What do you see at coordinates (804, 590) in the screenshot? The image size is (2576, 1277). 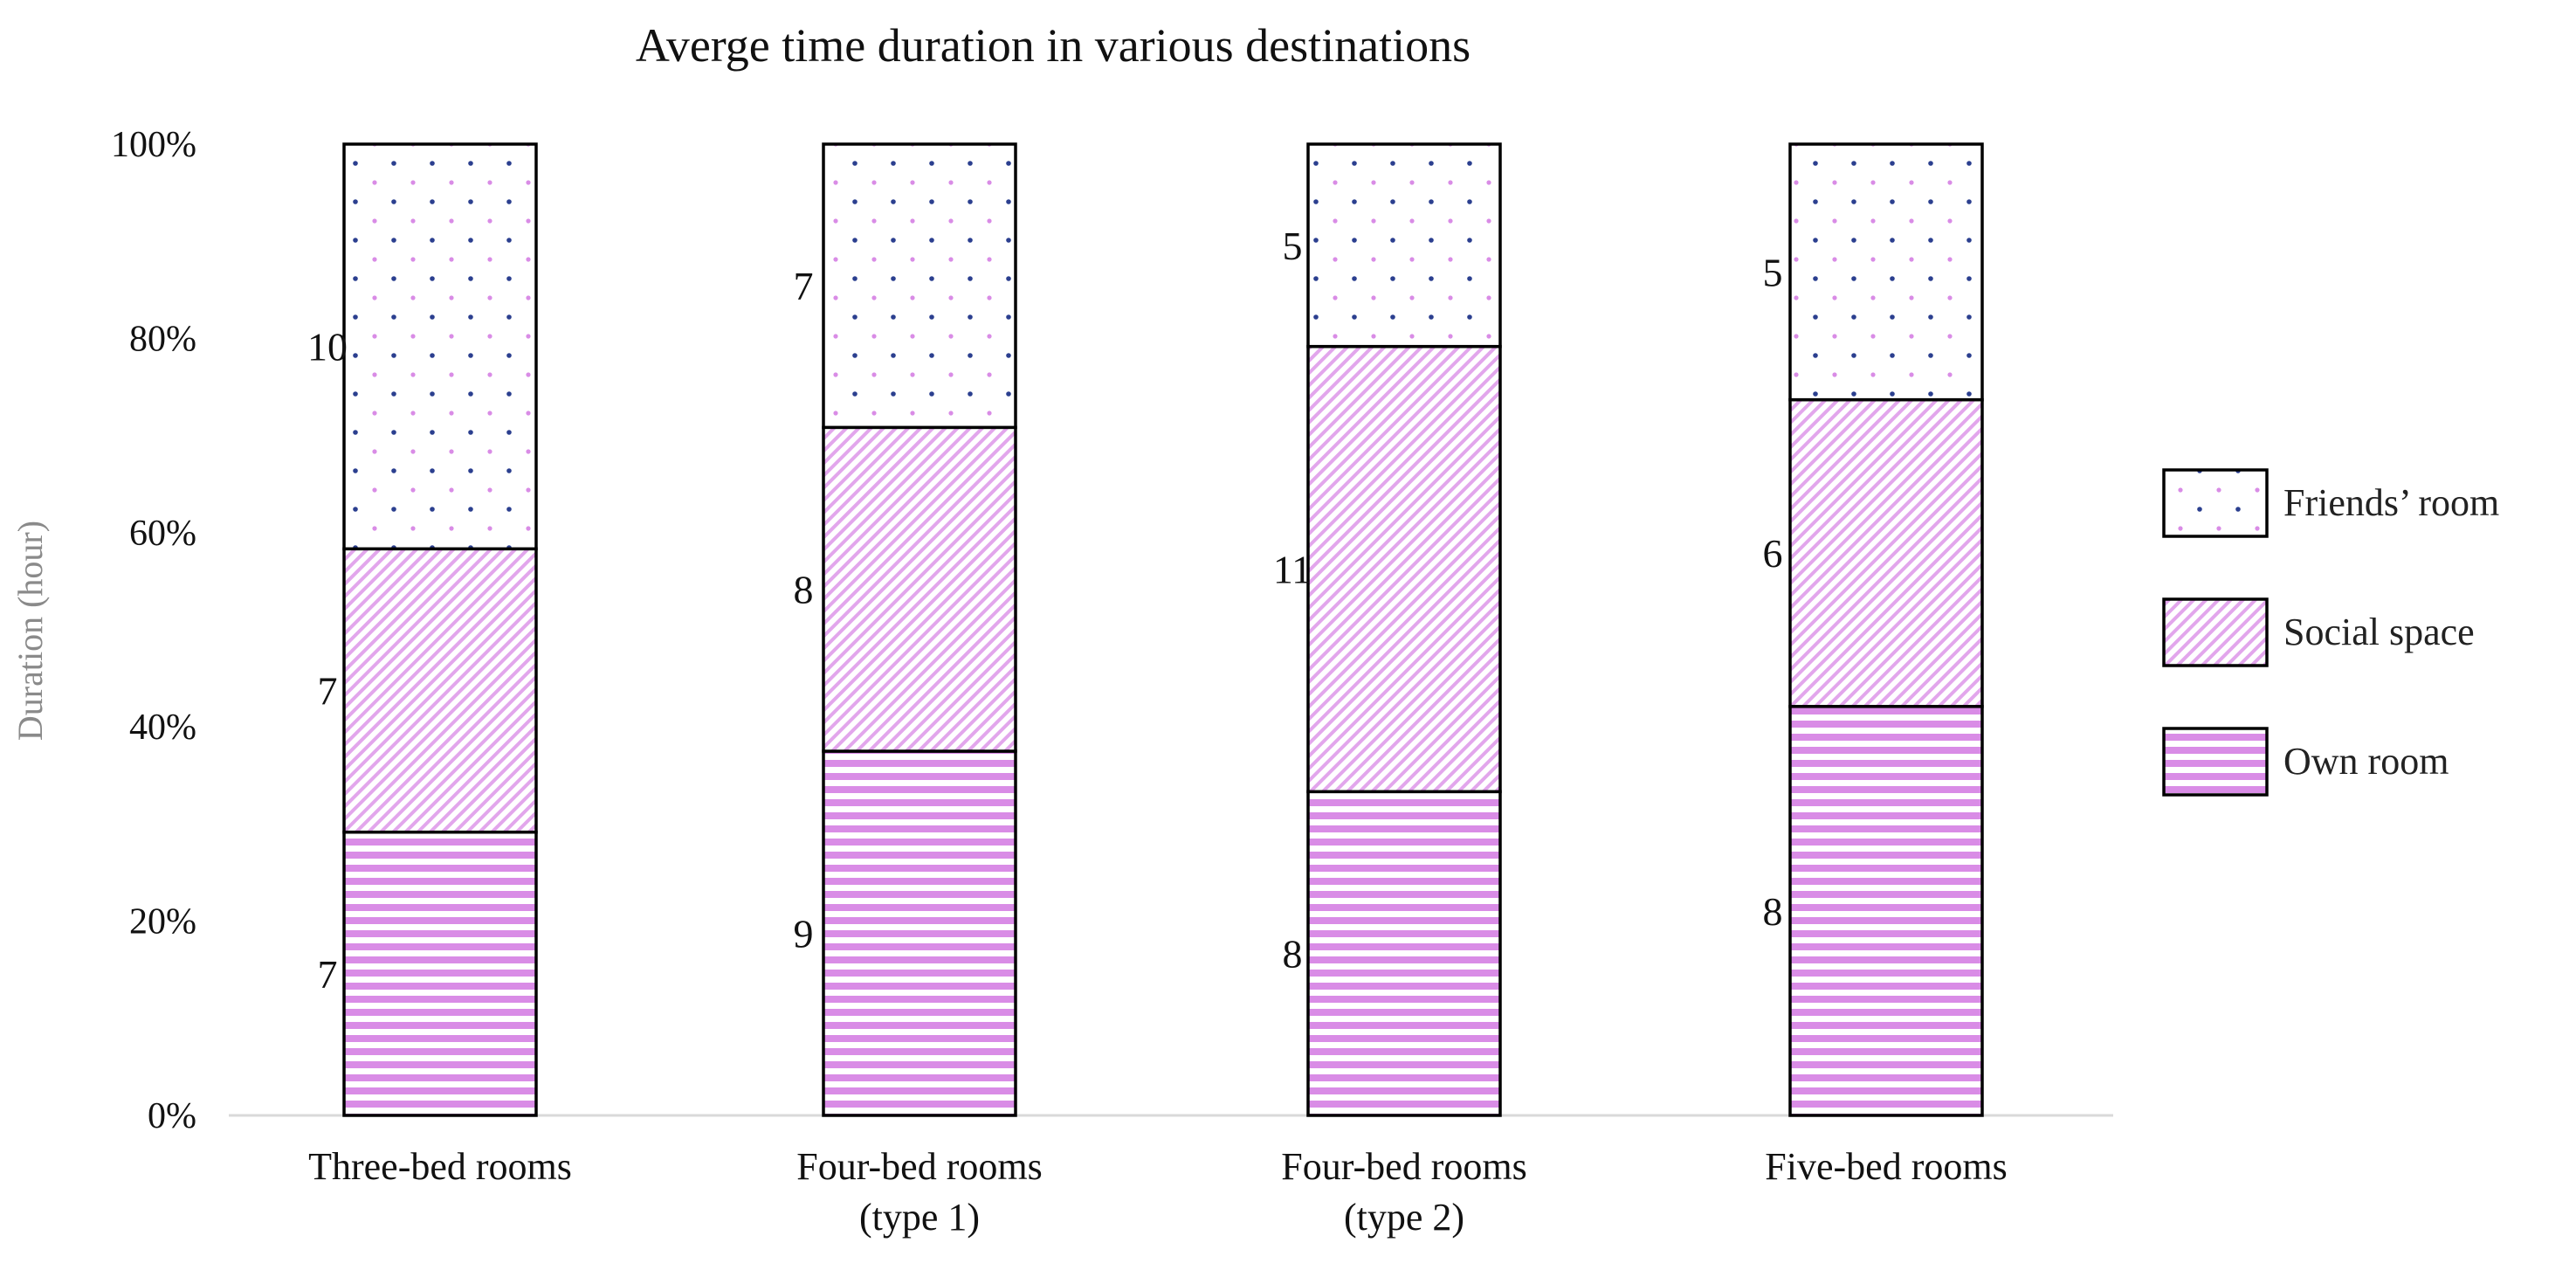 I see `data-label-social-space: 8` at bounding box center [804, 590].